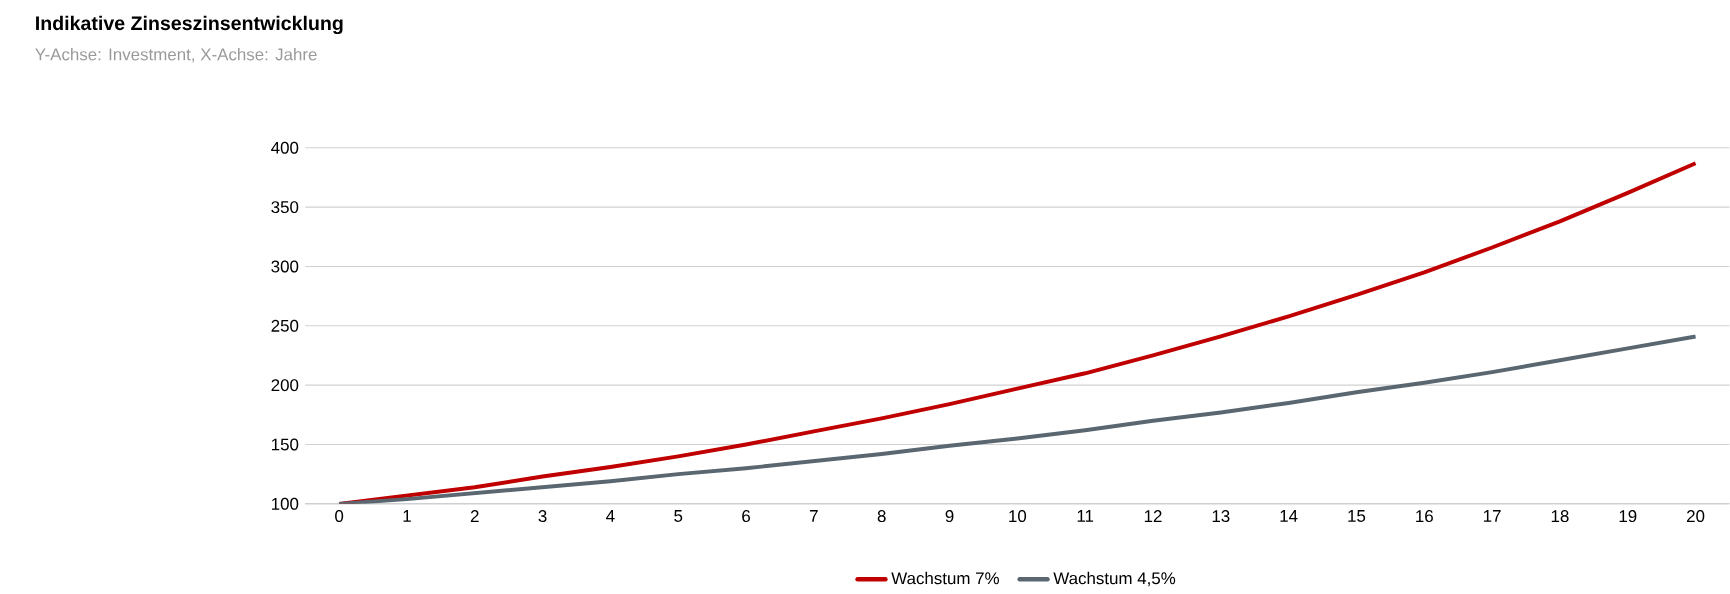  What do you see at coordinates (189, 25) in the screenshot?
I see `chart-title: Indikative Zinseszinsentwicklung` at bounding box center [189, 25].